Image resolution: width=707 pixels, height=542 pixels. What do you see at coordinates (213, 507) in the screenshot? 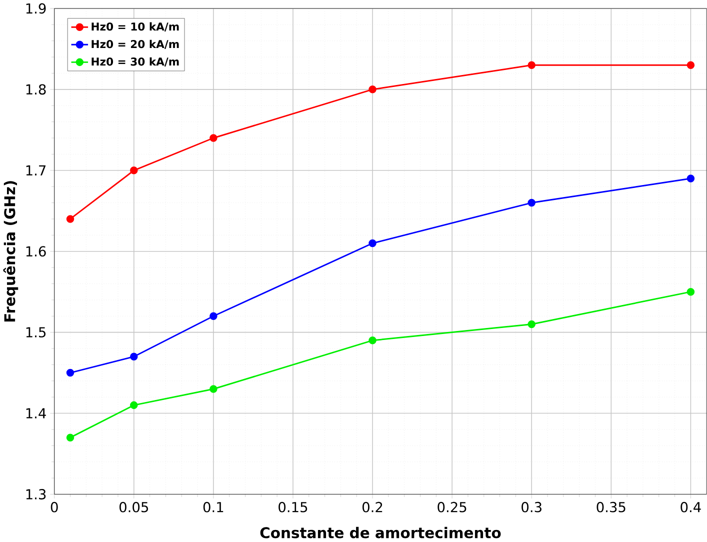
I see `x-tick-label: 0.1` at bounding box center [213, 507].